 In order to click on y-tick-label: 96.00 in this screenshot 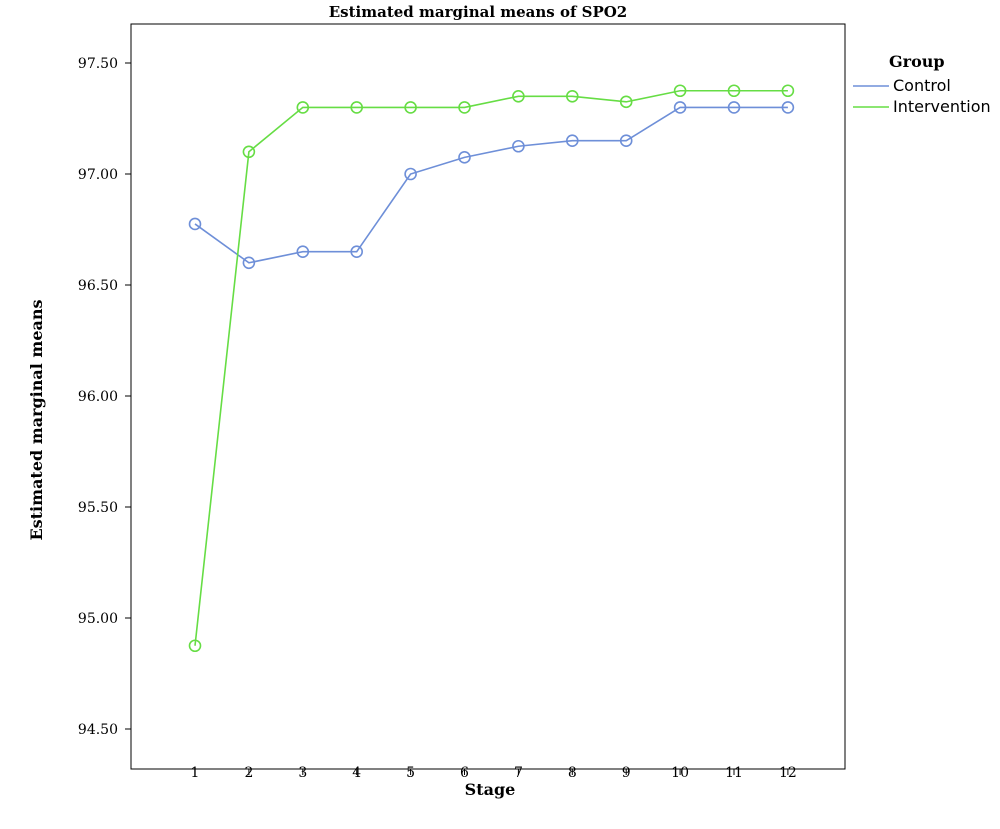, I will do `click(98, 397)`.